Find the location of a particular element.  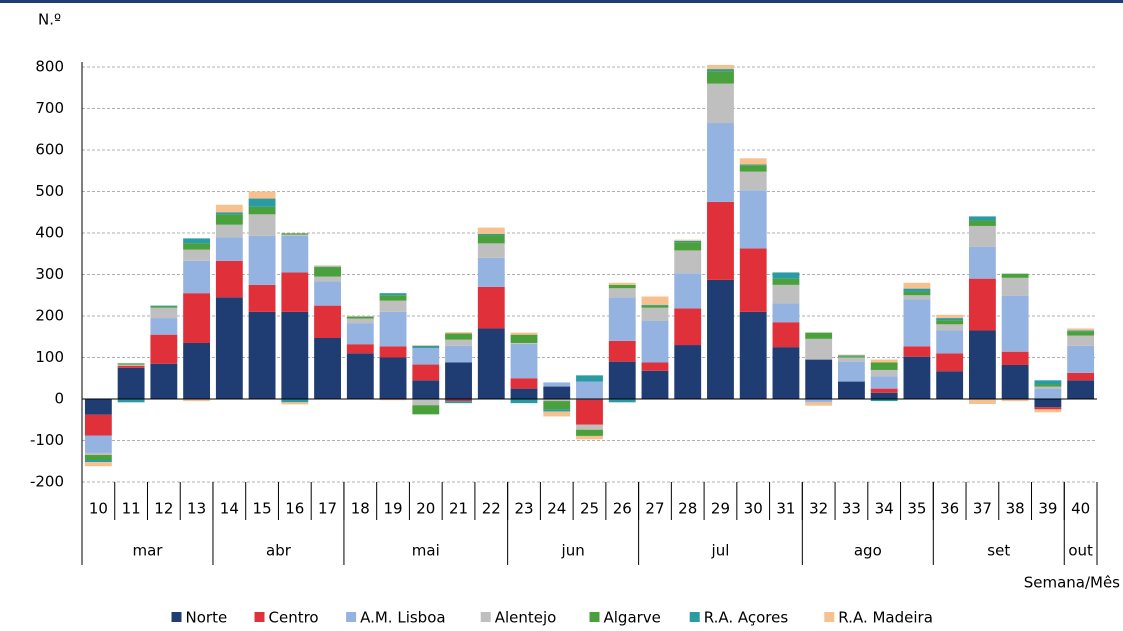

y-tick-label: 800 is located at coordinates (49, 67).